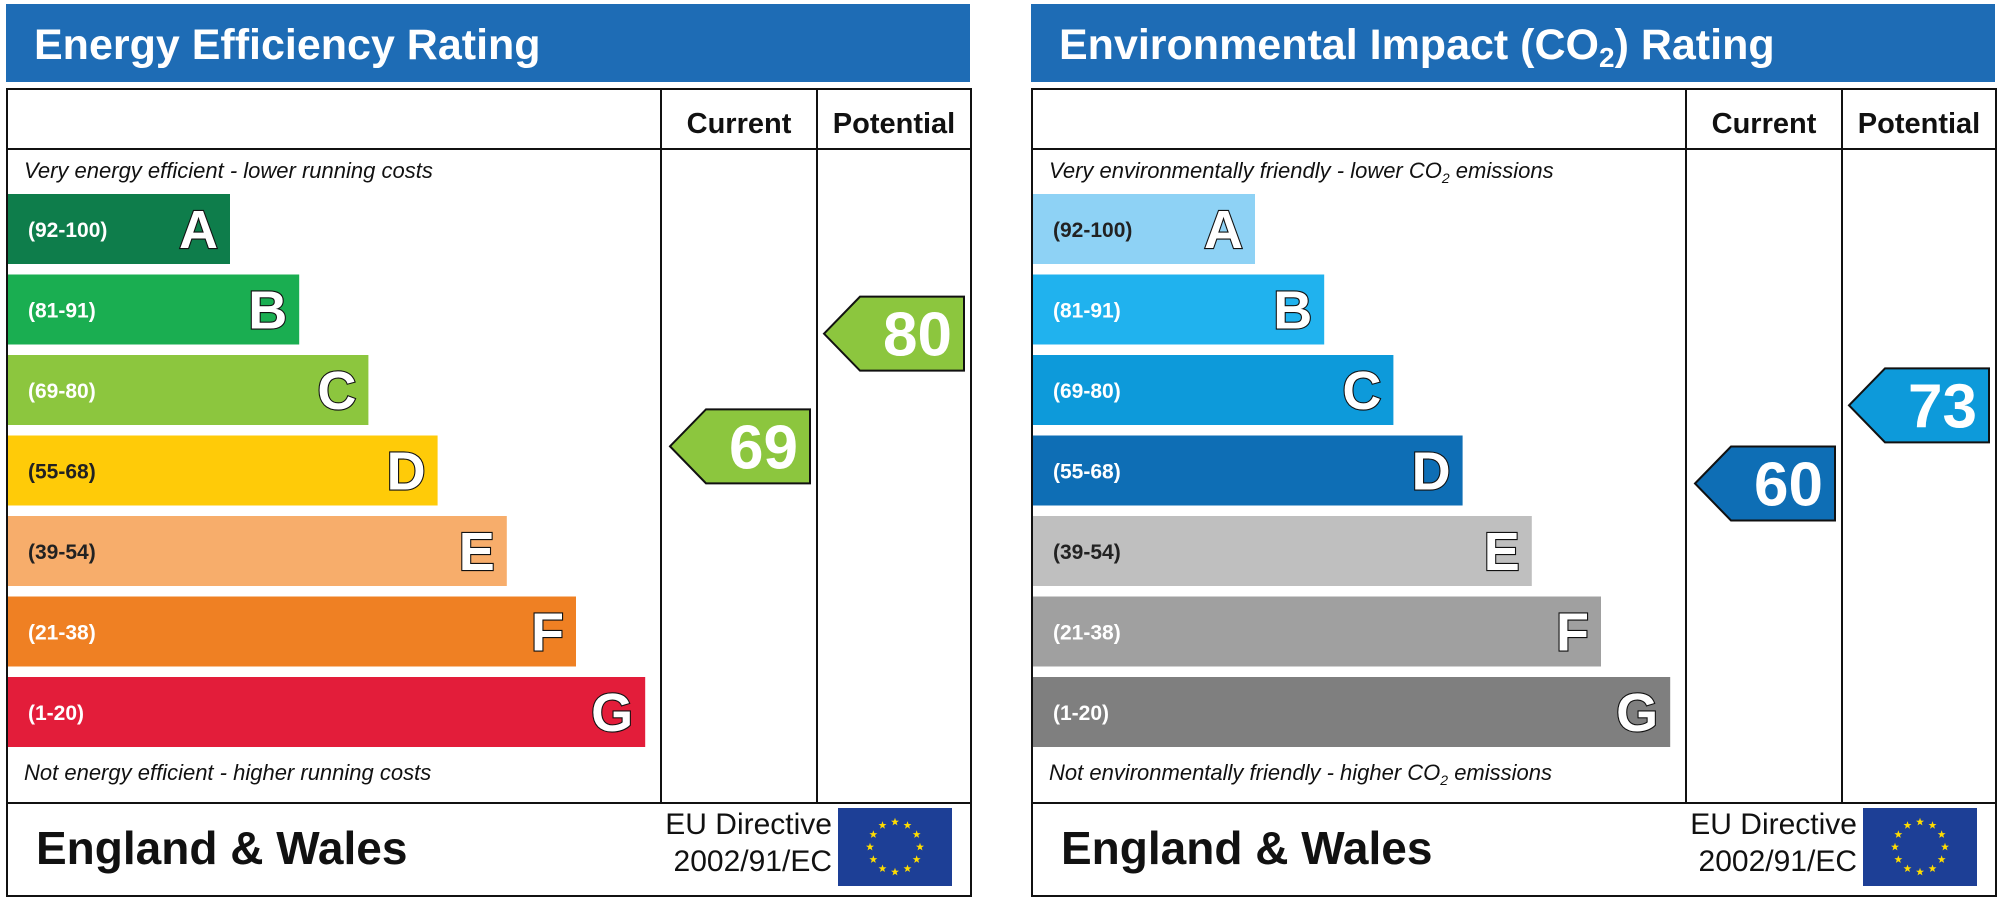  I want to click on band-range-label: (21-38), so click(62, 633).